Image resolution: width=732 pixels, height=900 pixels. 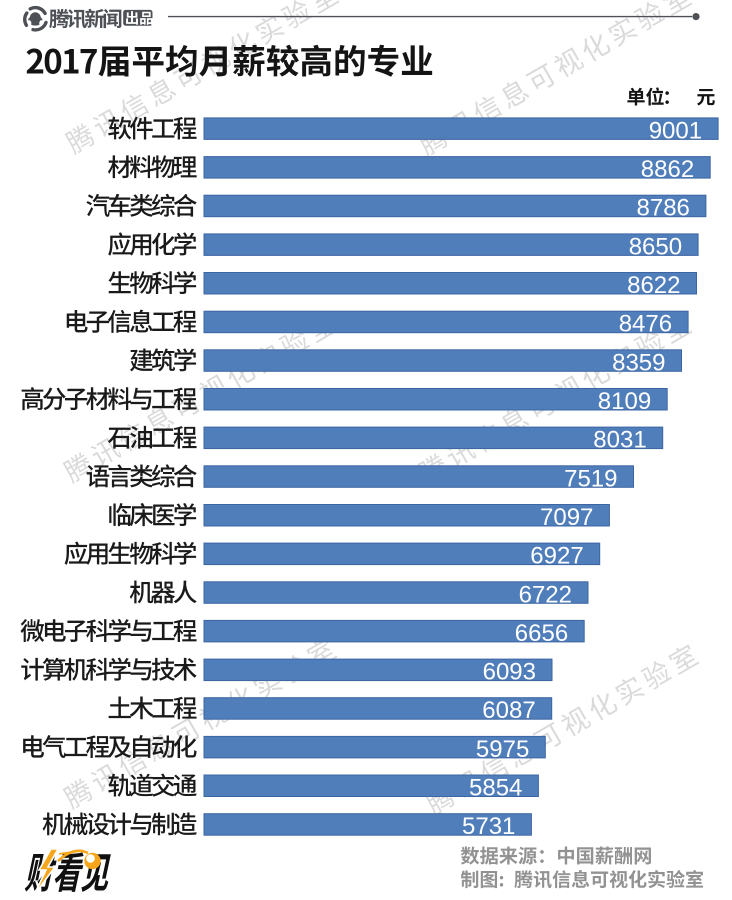 I want to click on svg-text: 6093, so click(x=509, y=672).